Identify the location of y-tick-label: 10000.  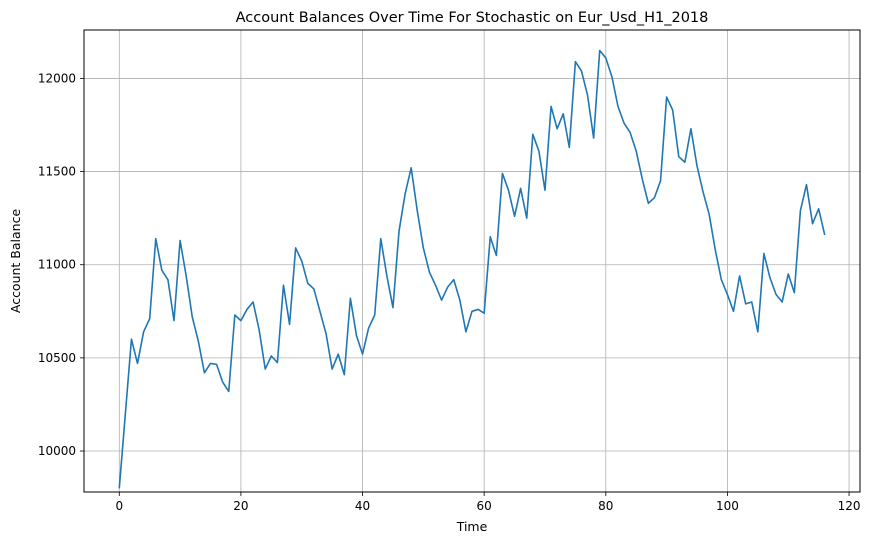
(57, 451).